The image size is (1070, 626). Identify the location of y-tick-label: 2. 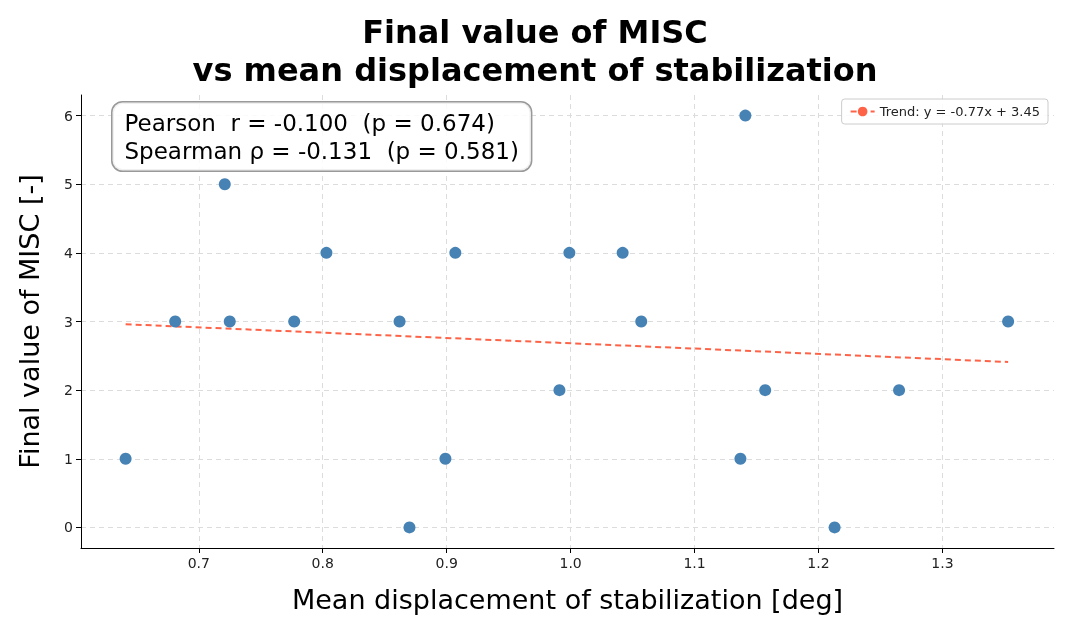
(68, 390).